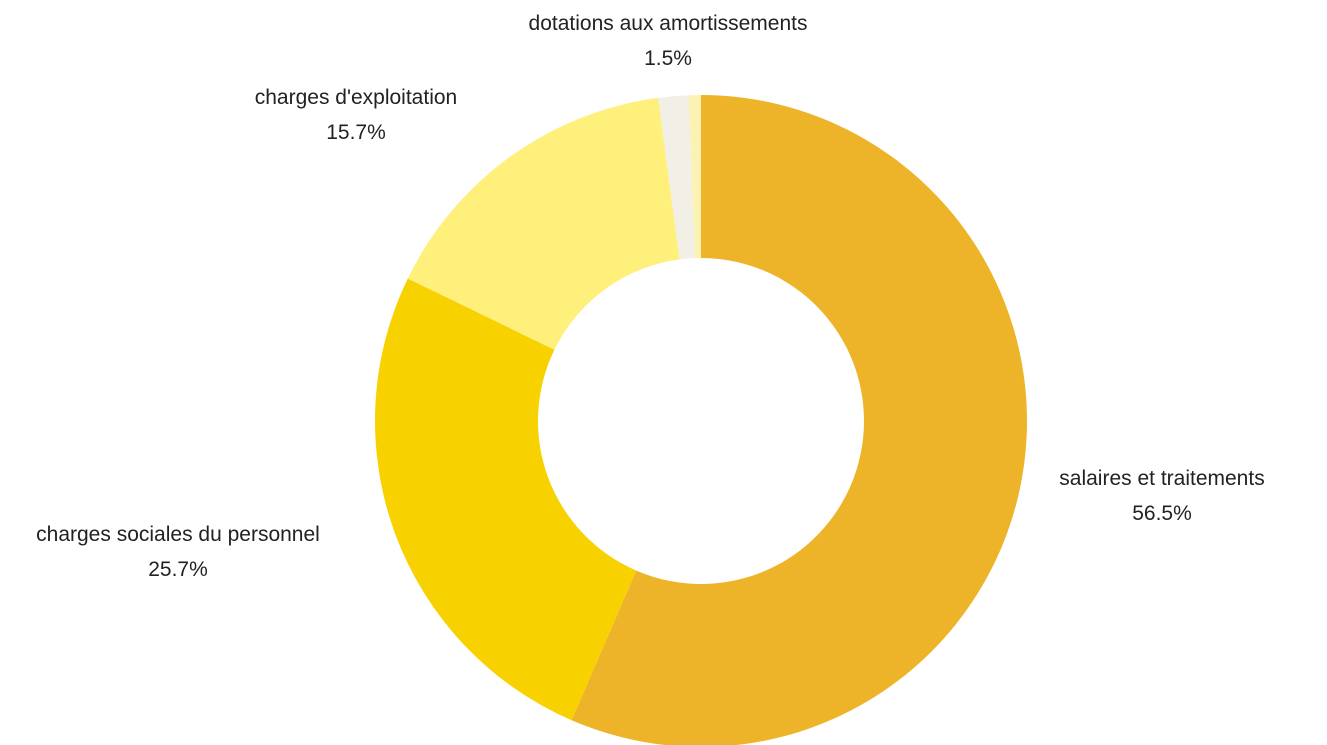 The image size is (1327, 745). Describe the element at coordinates (506, 499) in the screenshot. I see `slice-charges-sociales-du-personnel` at that location.